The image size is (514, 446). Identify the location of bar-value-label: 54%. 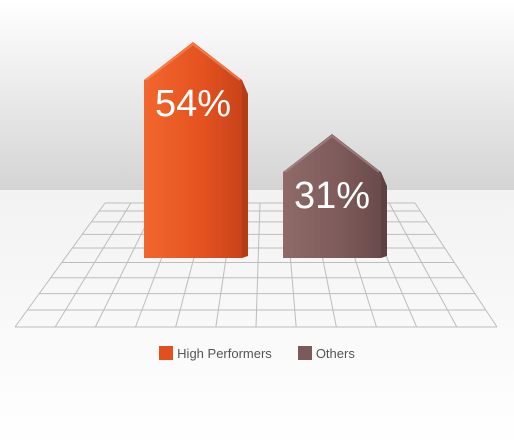
(193, 104).